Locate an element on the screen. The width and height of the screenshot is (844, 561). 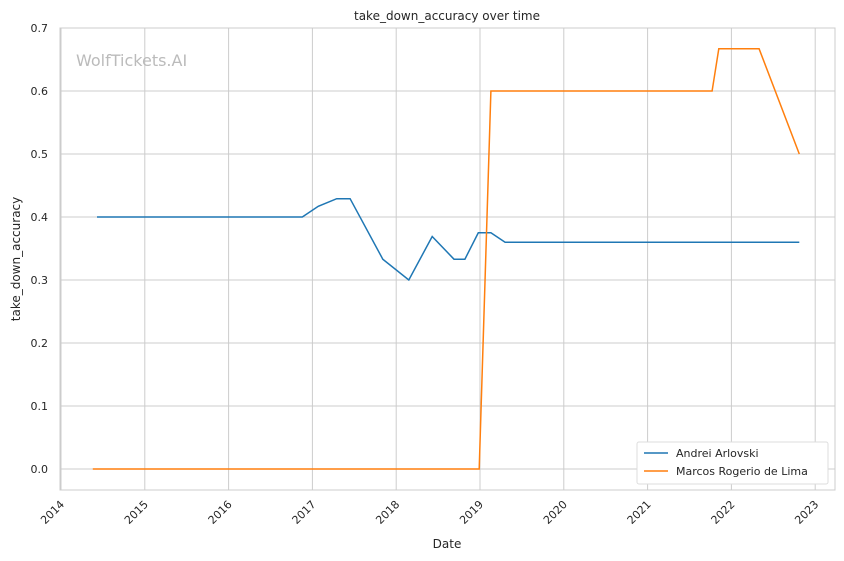
watermark: WolfTickets.AI is located at coordinates (131, 60).